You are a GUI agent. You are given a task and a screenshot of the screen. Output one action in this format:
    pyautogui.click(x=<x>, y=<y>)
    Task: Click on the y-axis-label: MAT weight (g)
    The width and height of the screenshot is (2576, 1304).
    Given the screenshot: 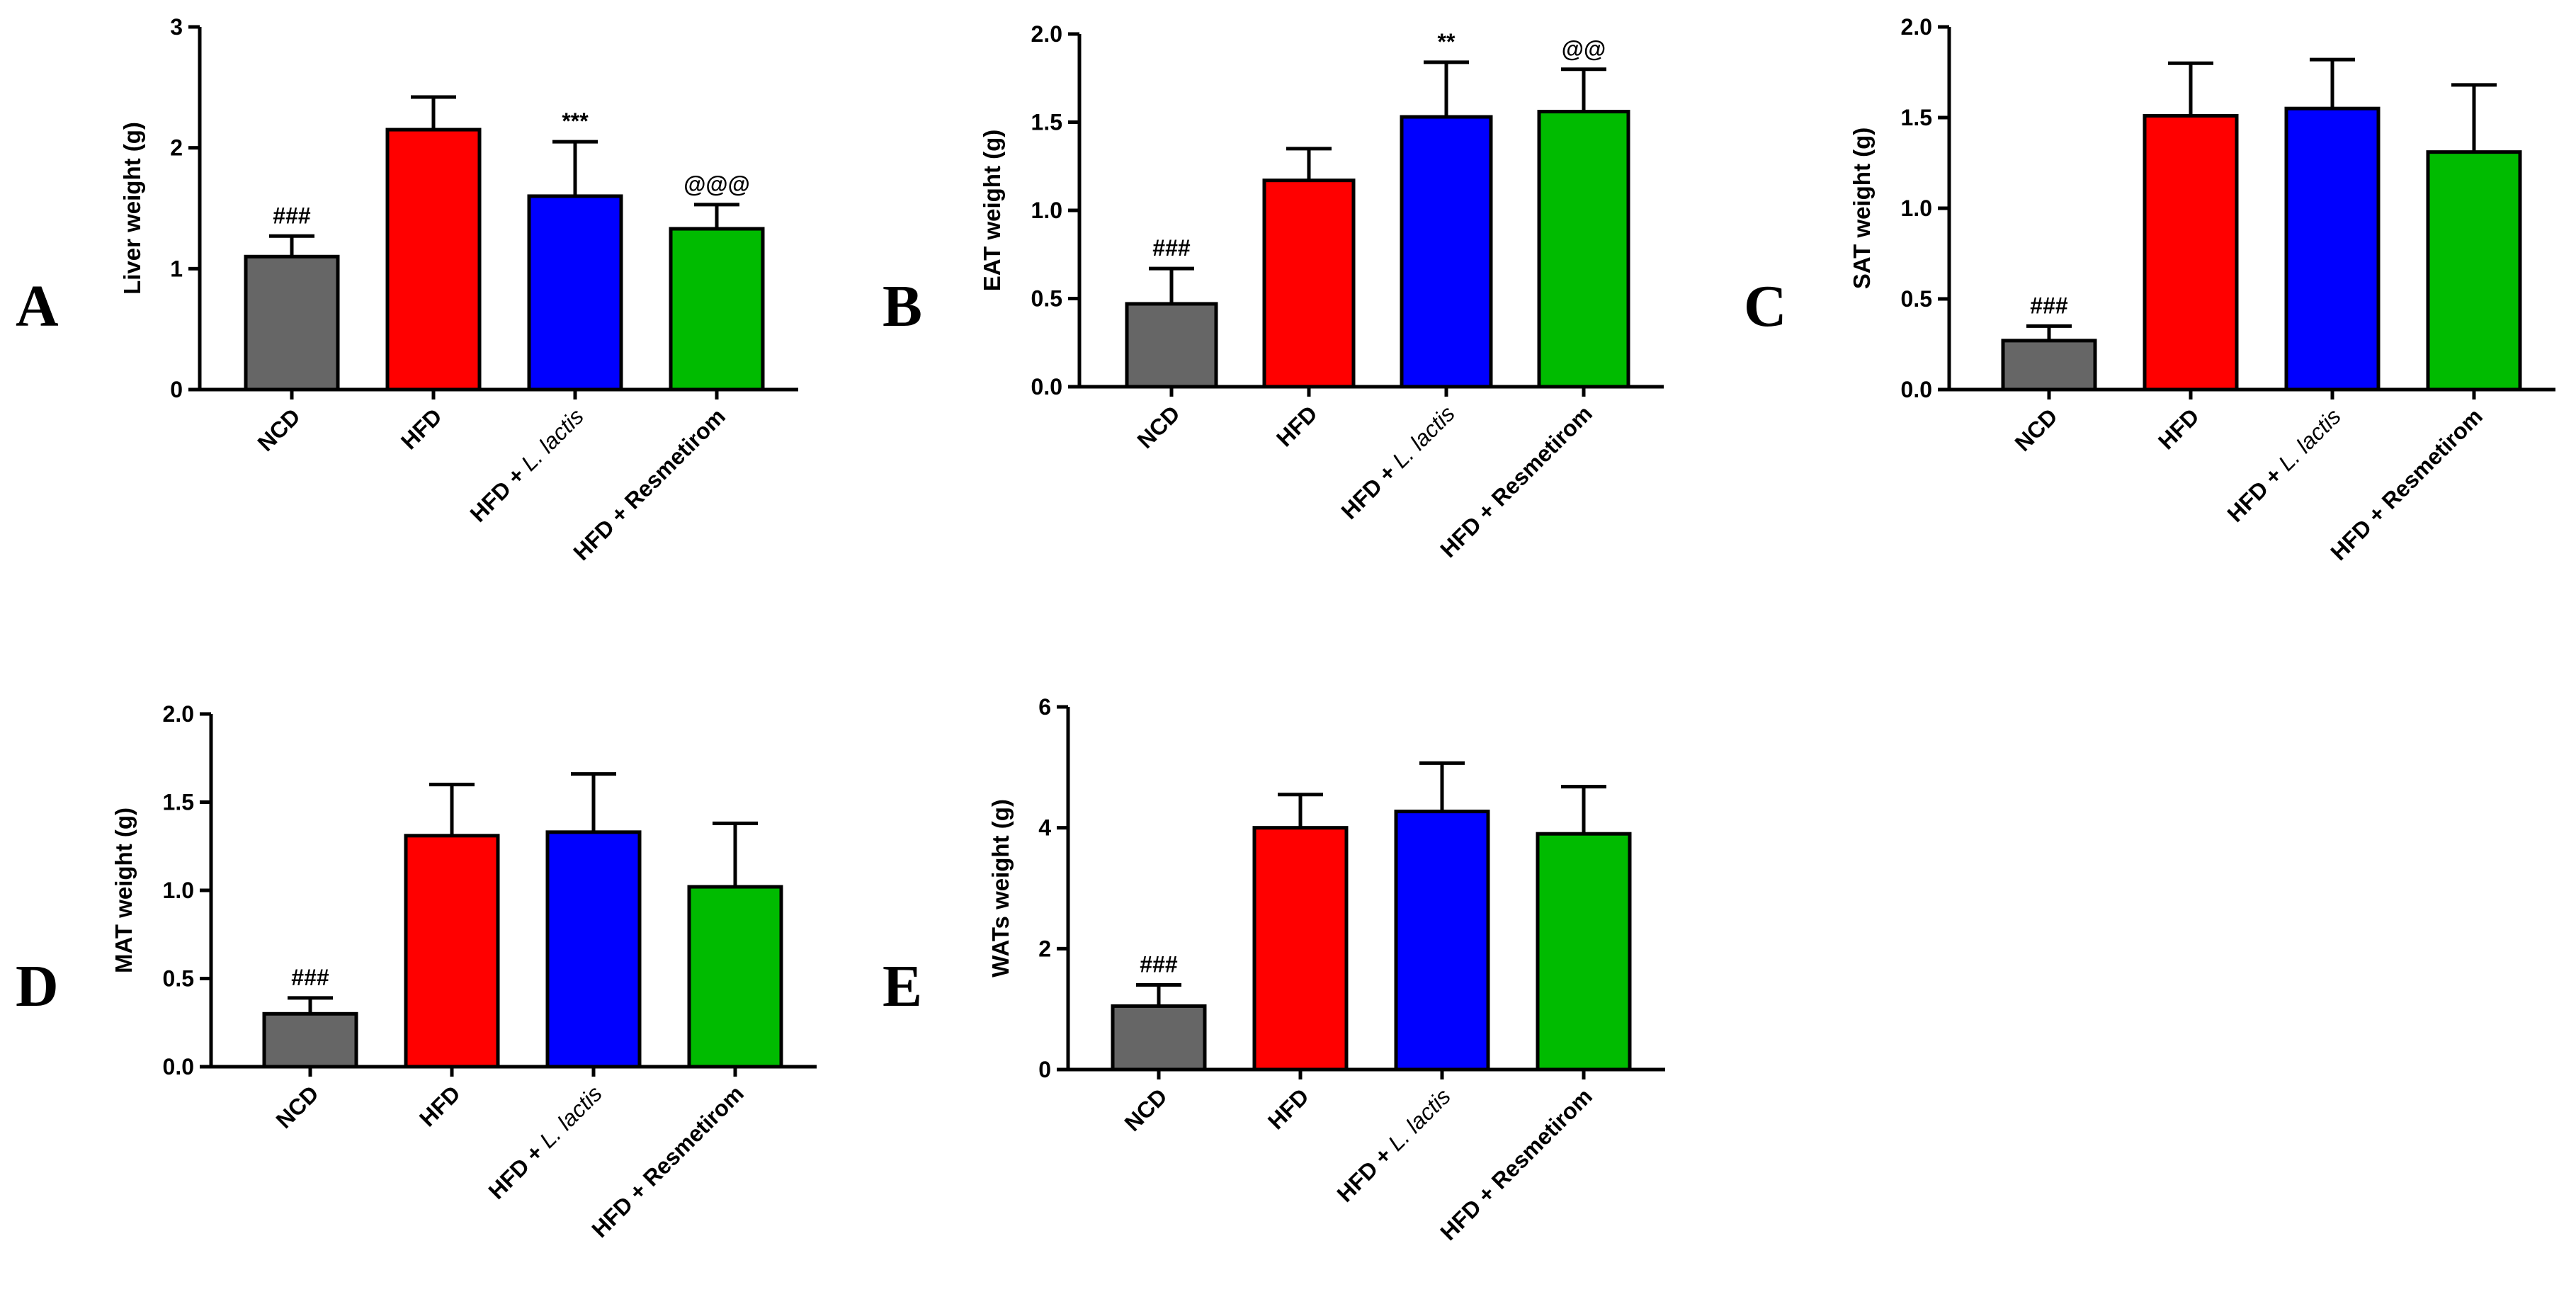 What is the action you would take?
    pyautogui.click(x=123, y=890)
    